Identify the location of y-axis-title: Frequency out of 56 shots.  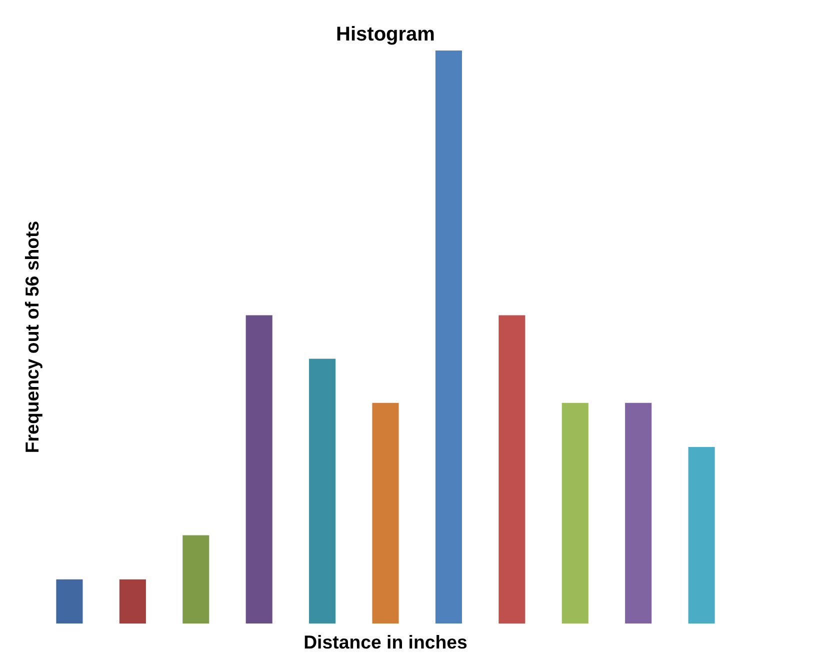
(32, 337).